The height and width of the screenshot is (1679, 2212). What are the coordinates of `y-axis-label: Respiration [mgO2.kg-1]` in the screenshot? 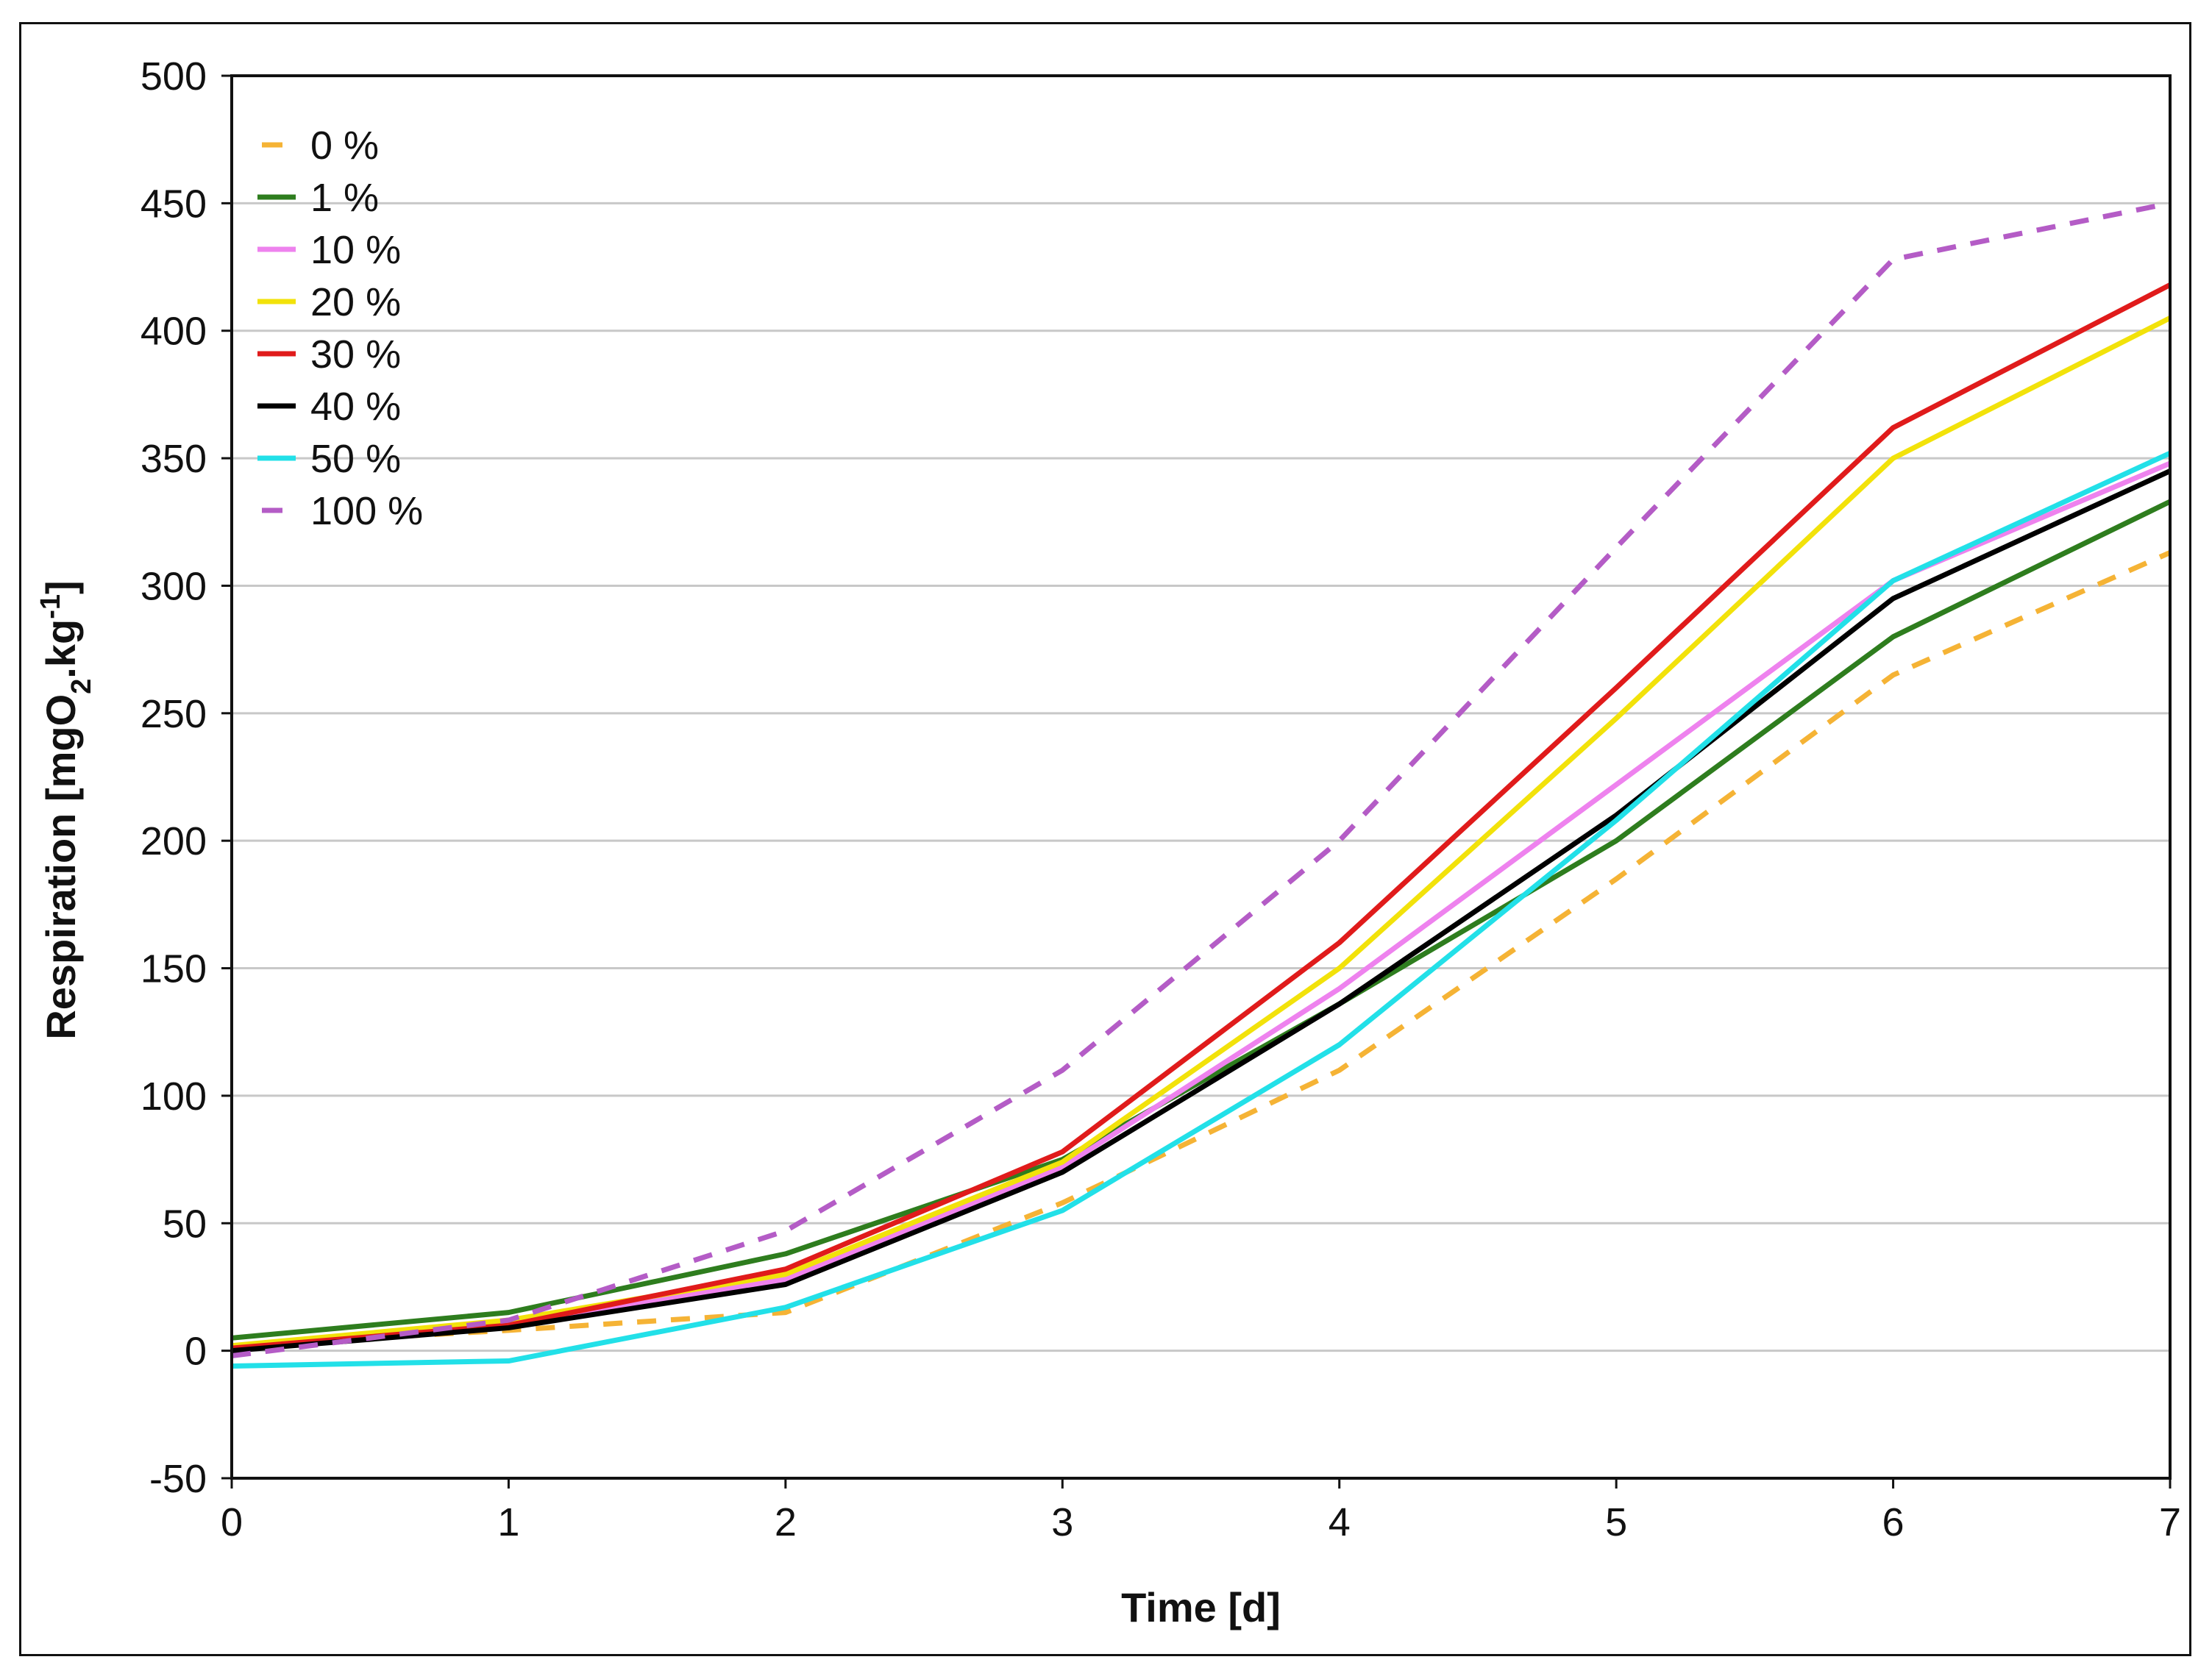 It's located at (66, 809).